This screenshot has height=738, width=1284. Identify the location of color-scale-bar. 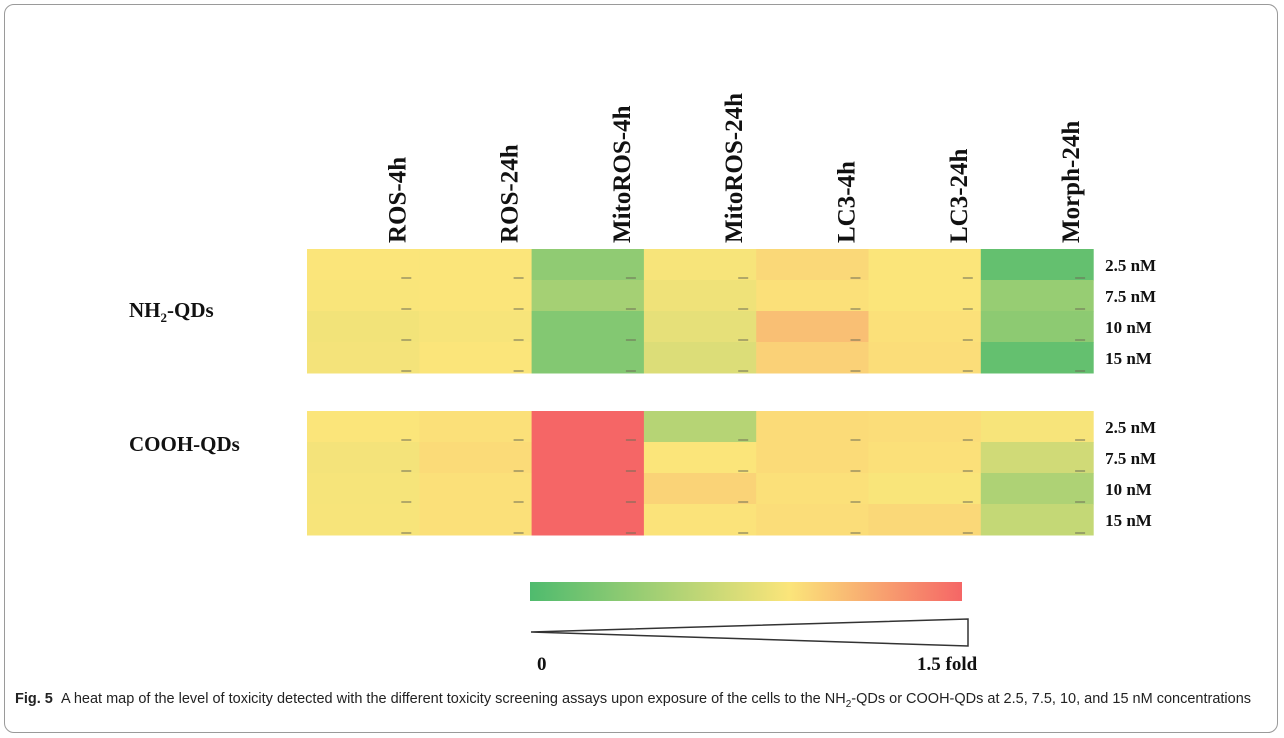
(746, 591).